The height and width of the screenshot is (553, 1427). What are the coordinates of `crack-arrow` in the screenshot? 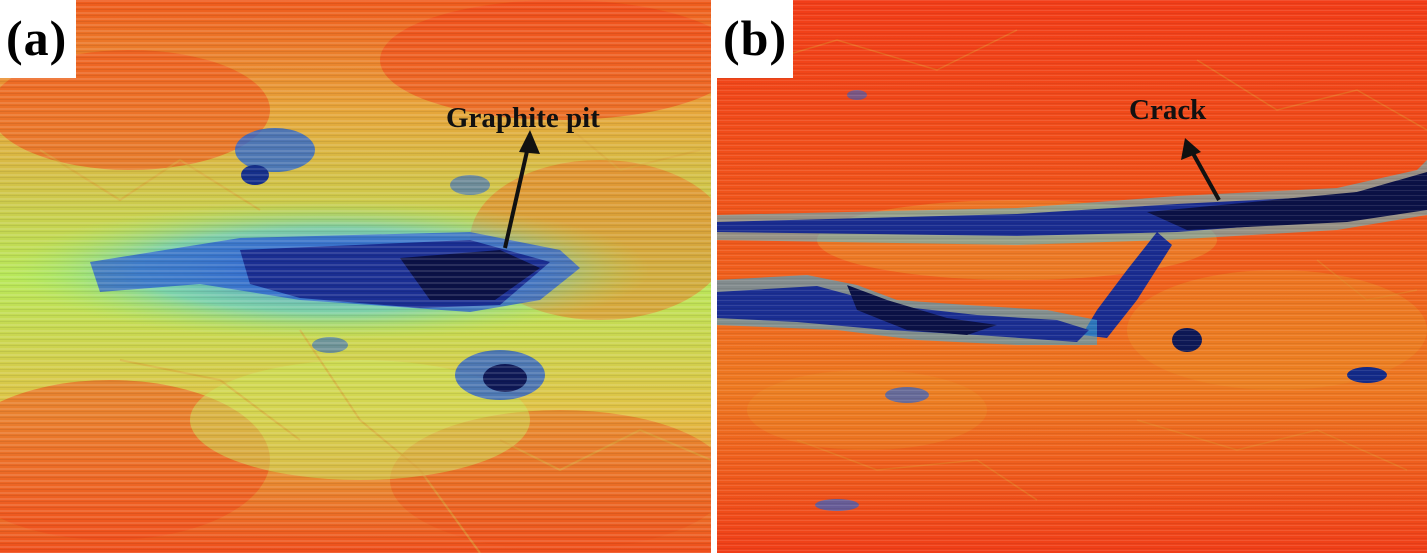 It's located at (1204, 174).